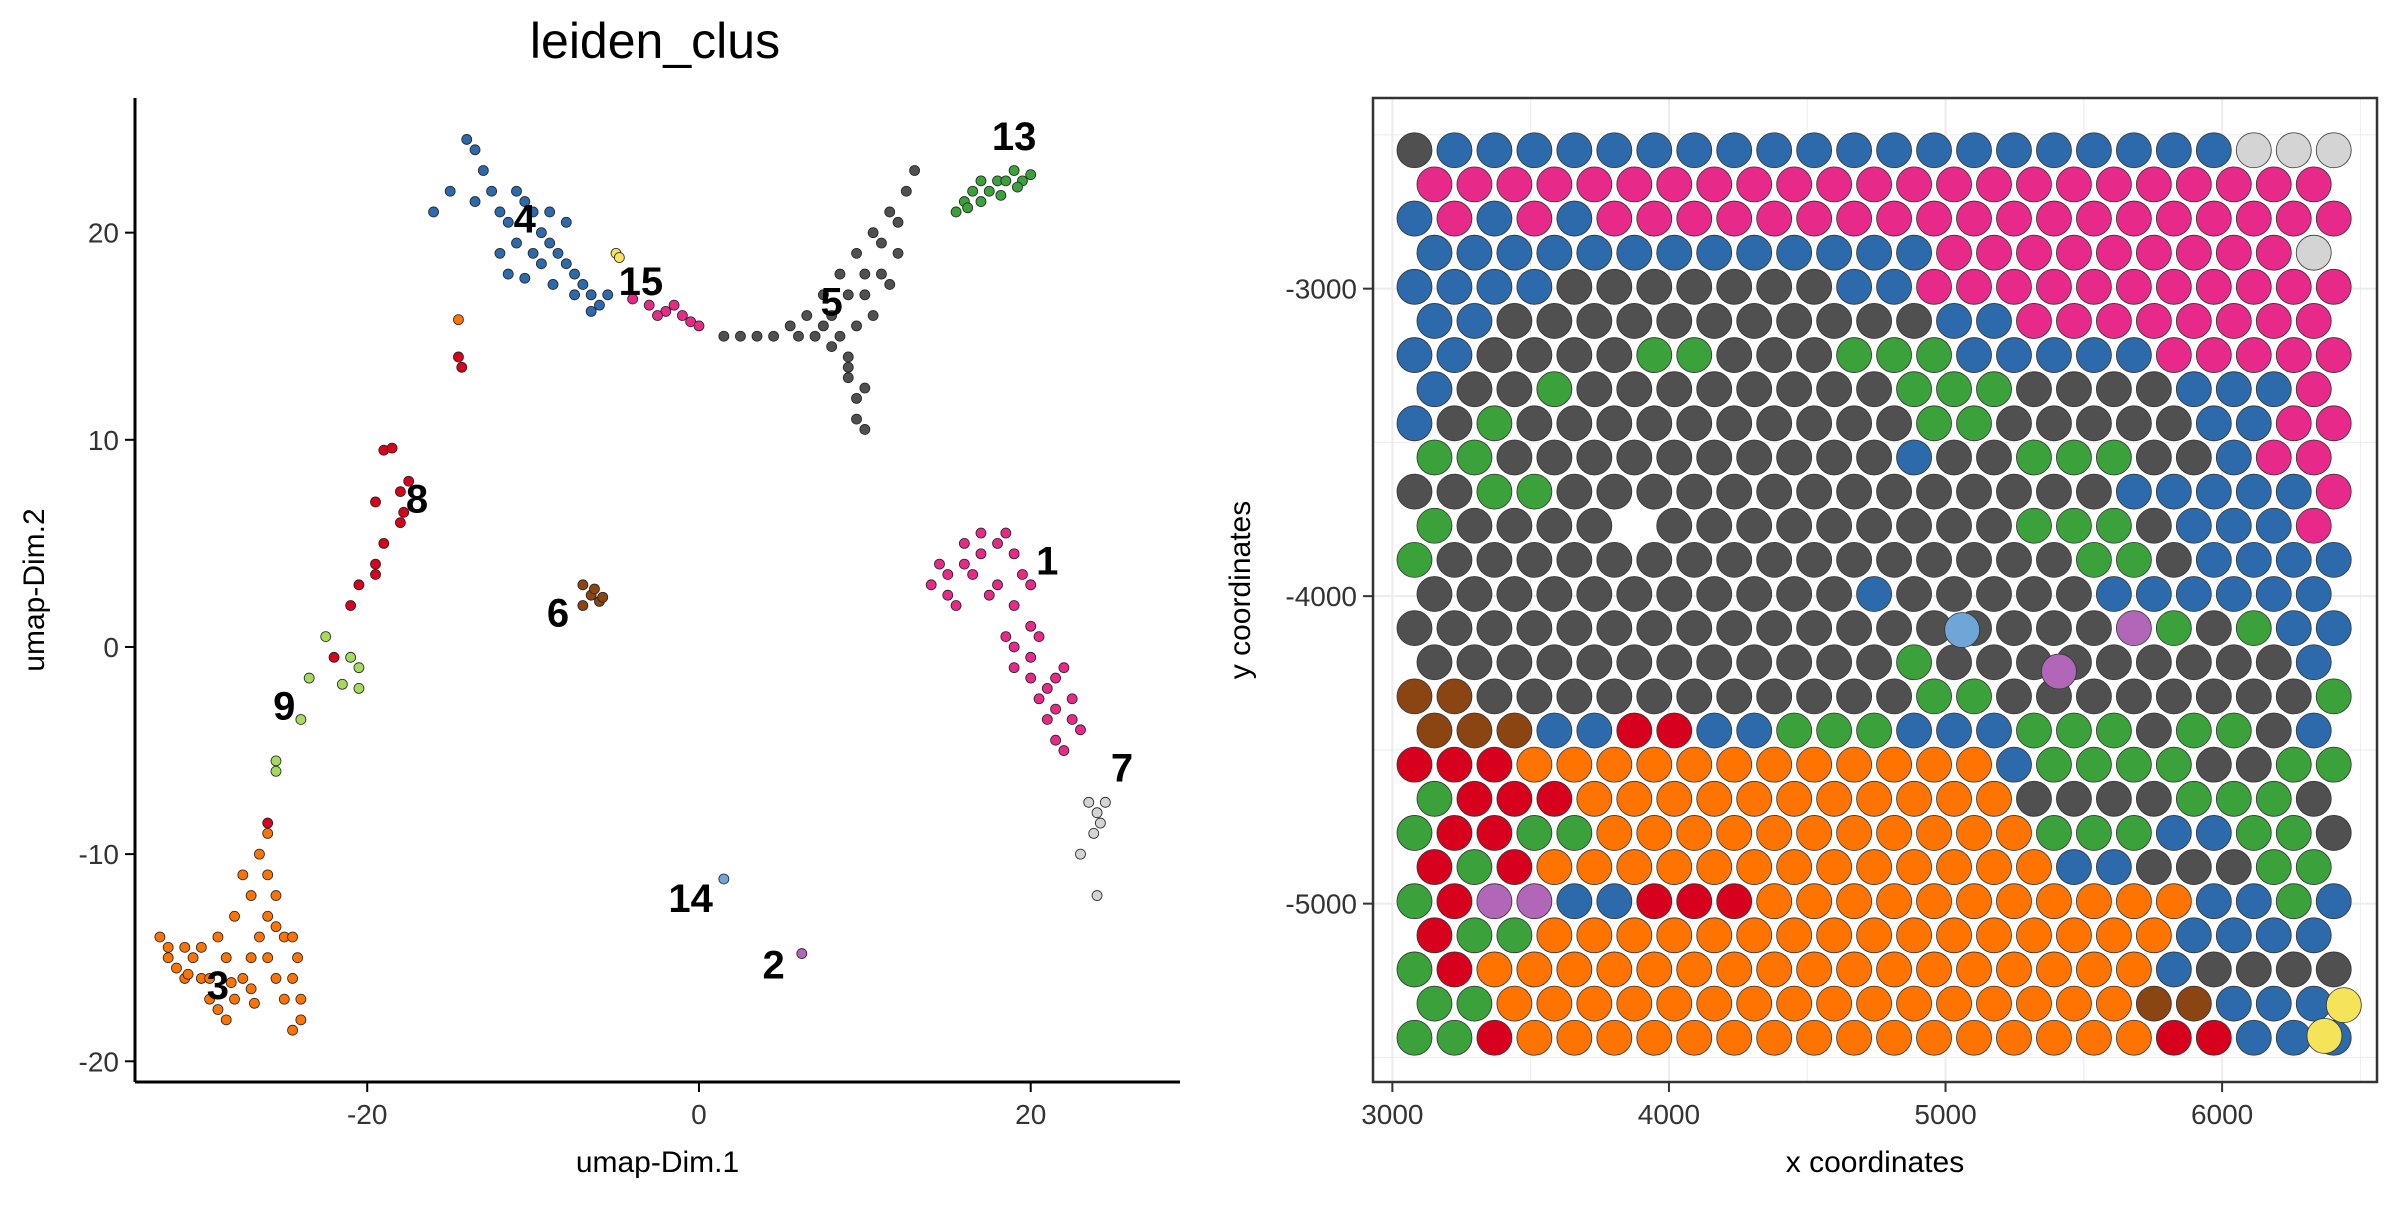  Describe the element at coordinates (1030, 1114) in the screenshot. I see `umap-x-tick-label: 20` at that location.